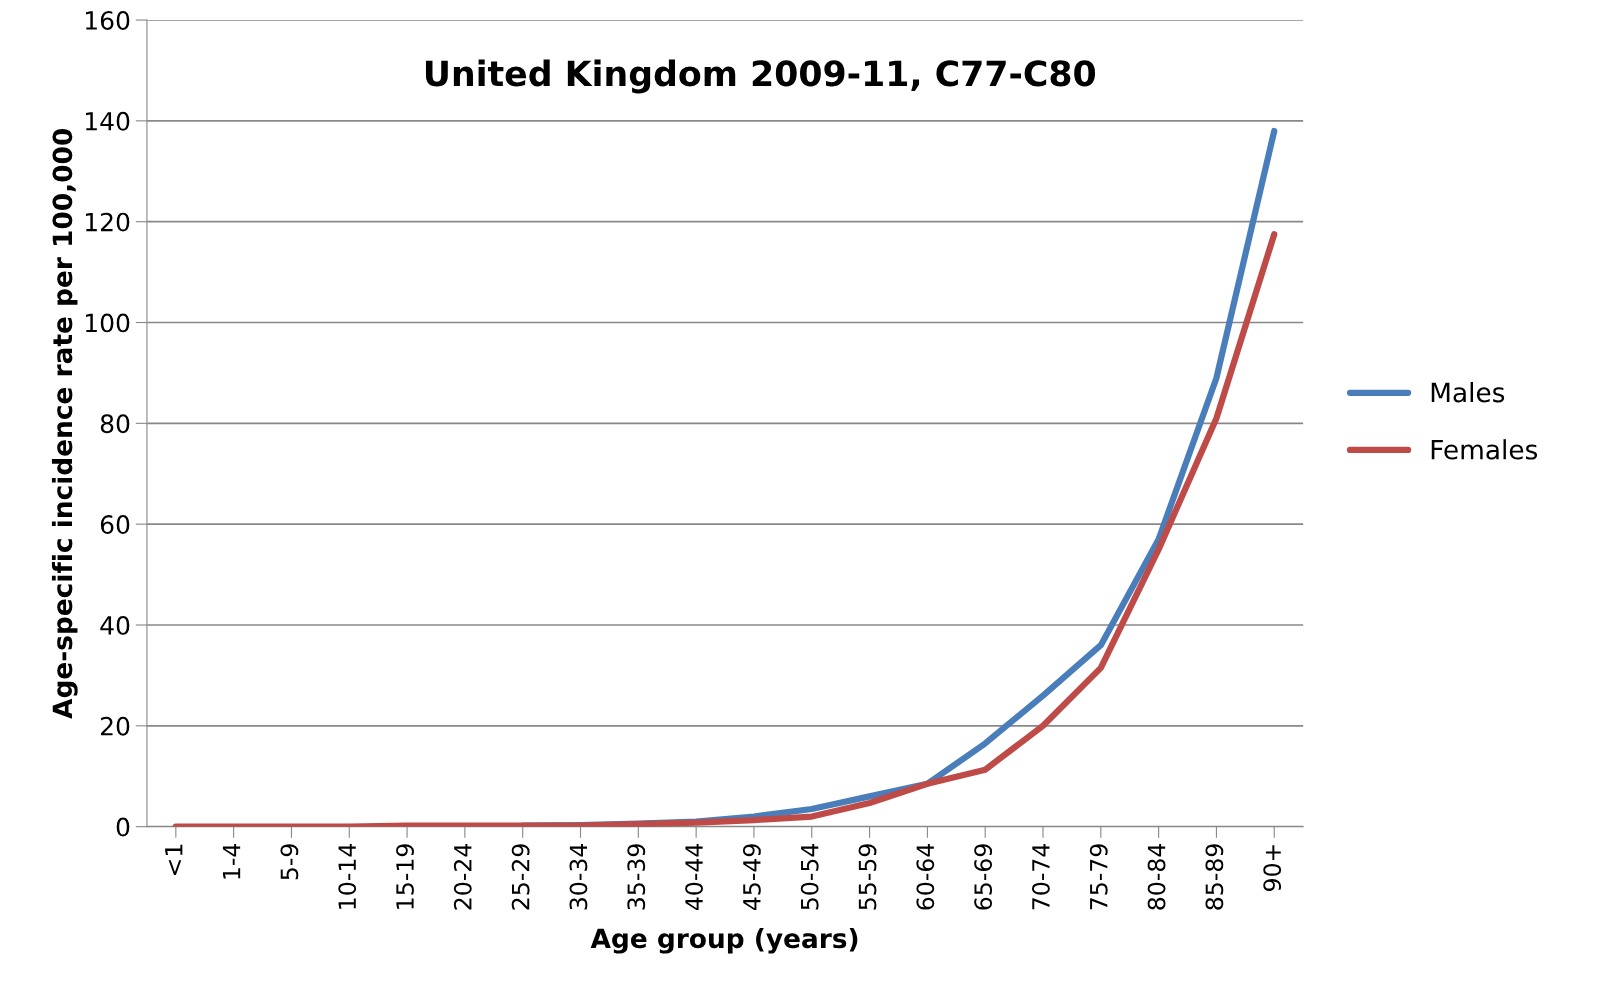 This screenshot has height=1002, width=1597. Describe the element at coordinates (1468, 392) in the screenshot. I see `legend-label: Males` at that location.